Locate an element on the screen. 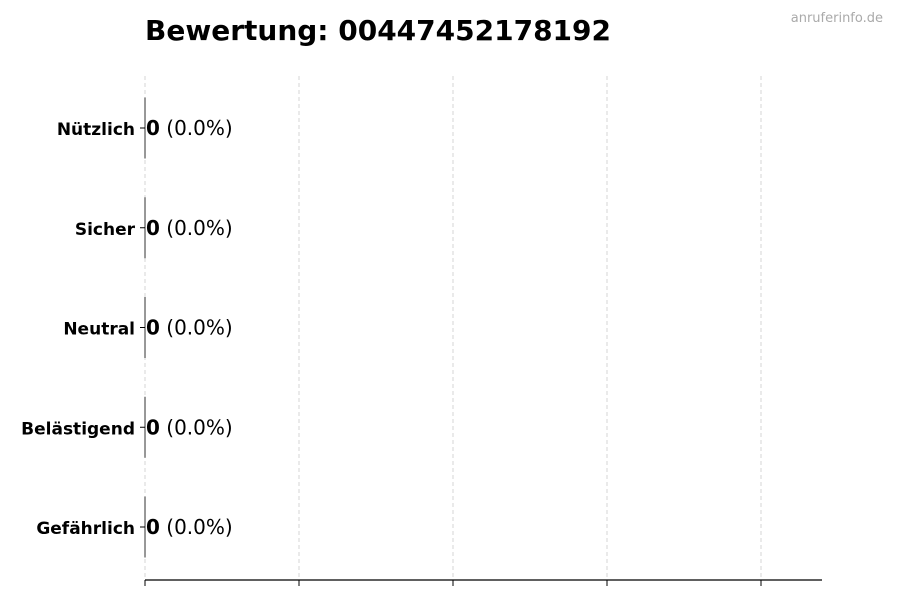  y-tick-label: Neutral is located at coordinates (99, 330).